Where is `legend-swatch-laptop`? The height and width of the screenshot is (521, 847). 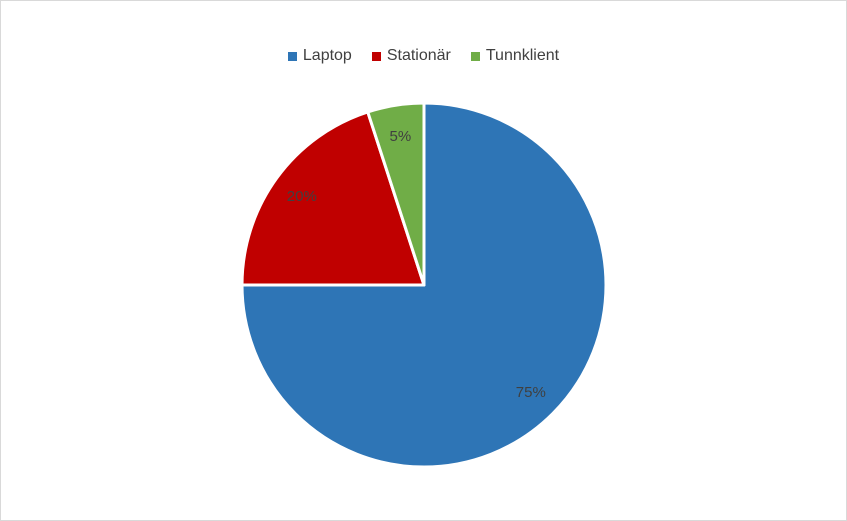
legend-swatch-laptop is located at coordinates (292, 56).